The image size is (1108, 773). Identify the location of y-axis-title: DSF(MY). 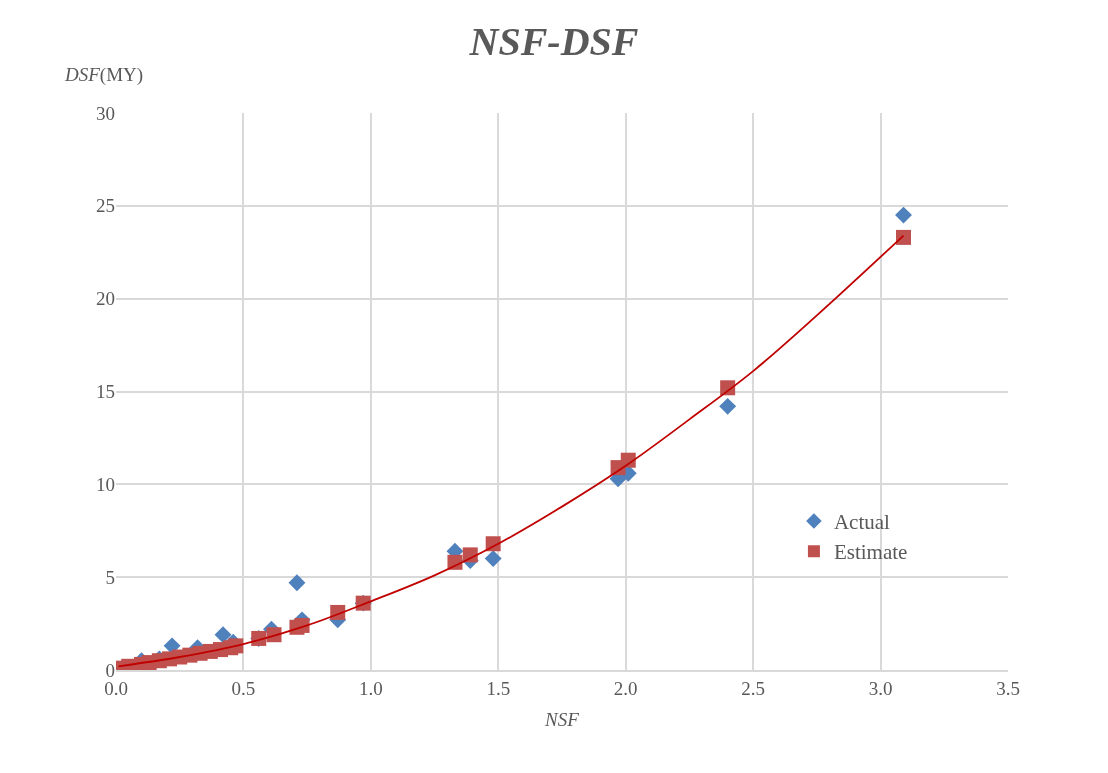
(104, 75).